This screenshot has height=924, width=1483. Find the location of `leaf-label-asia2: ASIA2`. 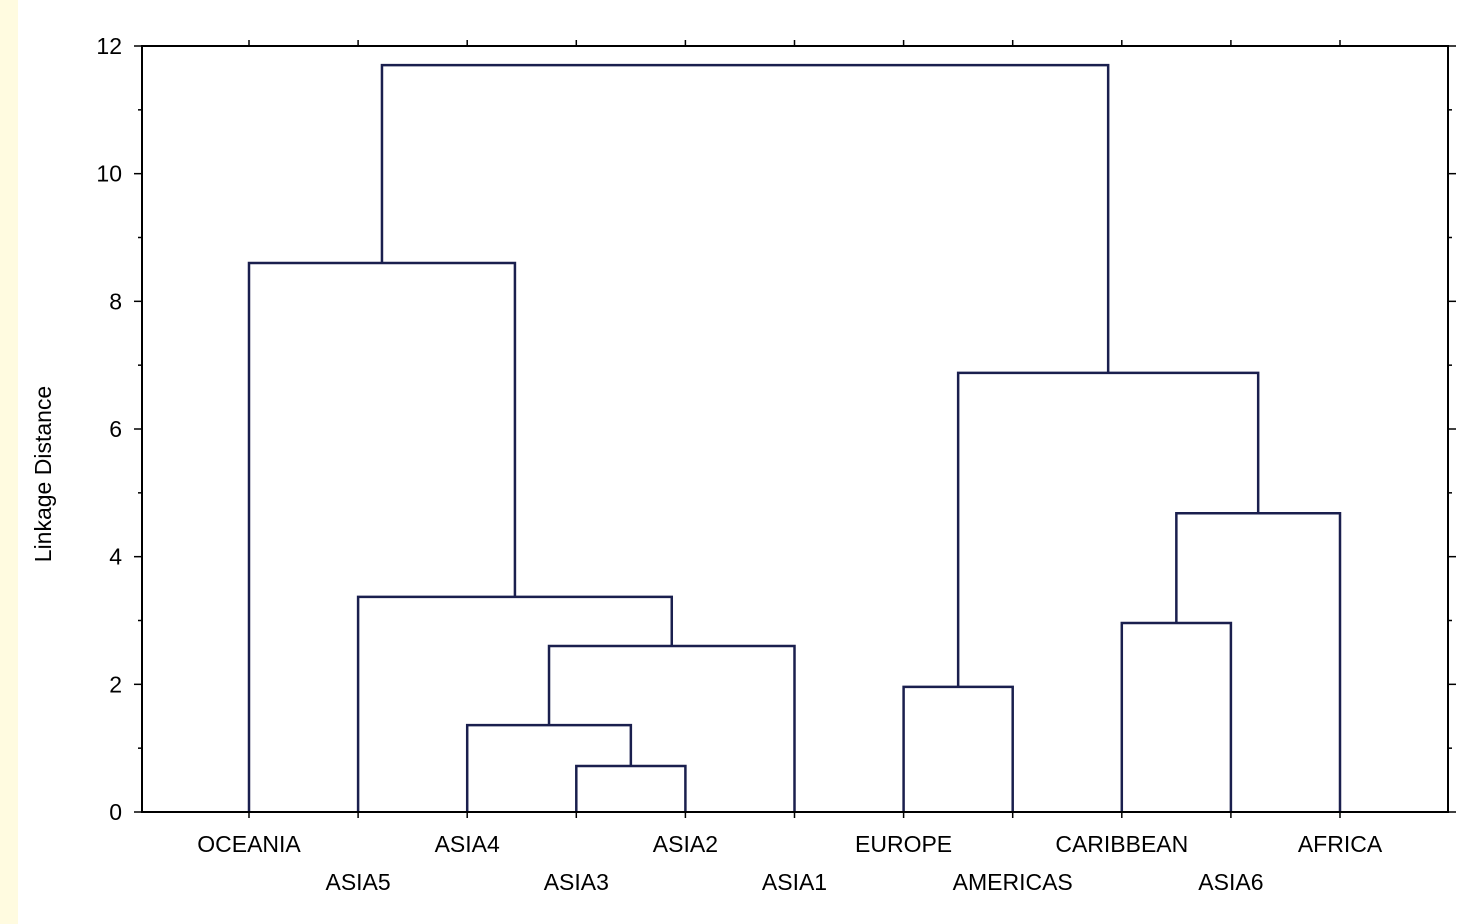

leaf-label-asia2: ASIA2 is located at coordinates (685, 844).